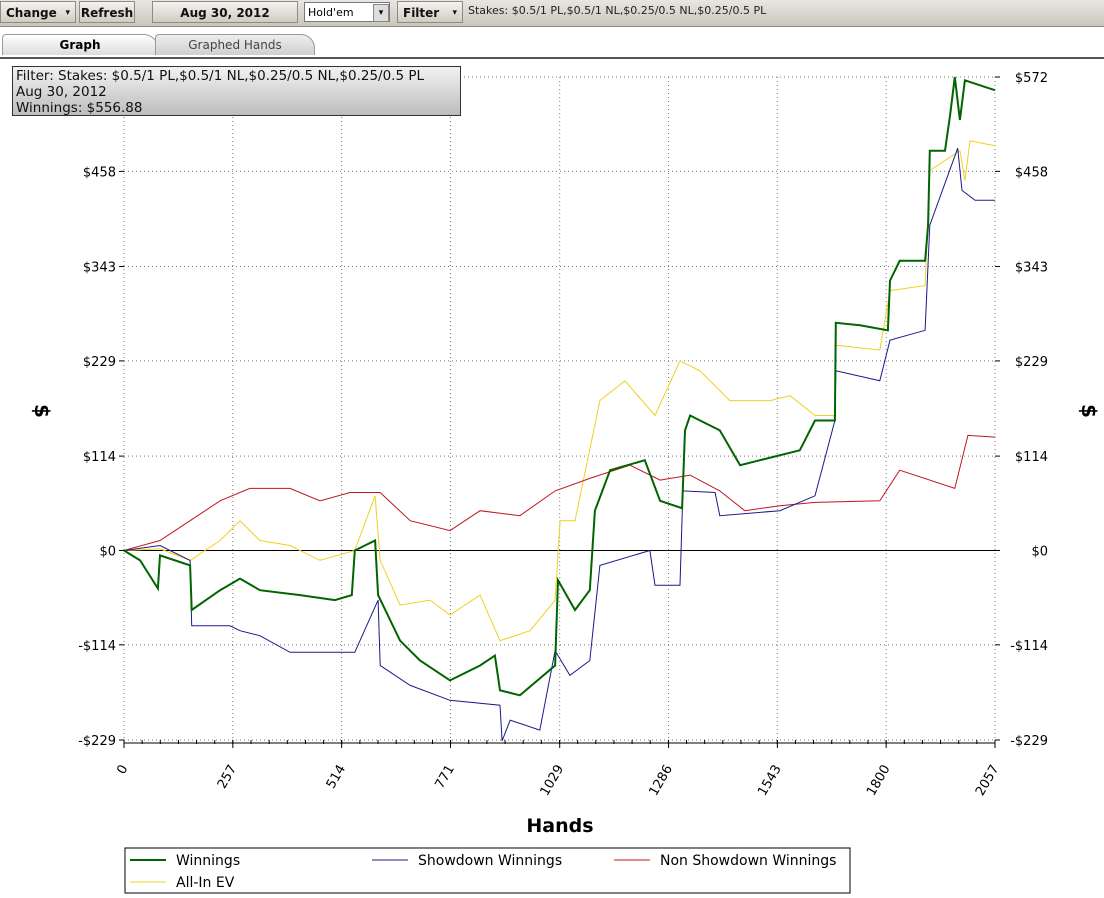  What do you see at coordinates (97, 646) in the screenshot?
I see `y-tick-label: -$114` at bounding box center [97, 646].